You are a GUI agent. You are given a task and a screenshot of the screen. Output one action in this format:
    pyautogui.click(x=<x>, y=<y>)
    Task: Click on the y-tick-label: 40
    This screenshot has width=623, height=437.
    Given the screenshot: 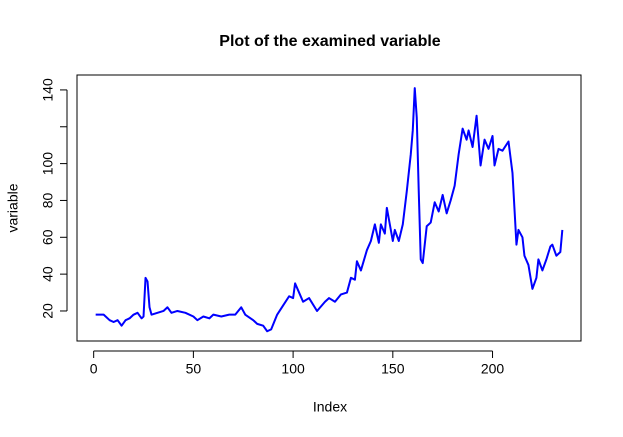 What is the action you would take?
    pyautogui.click(x=48, y=274)
    